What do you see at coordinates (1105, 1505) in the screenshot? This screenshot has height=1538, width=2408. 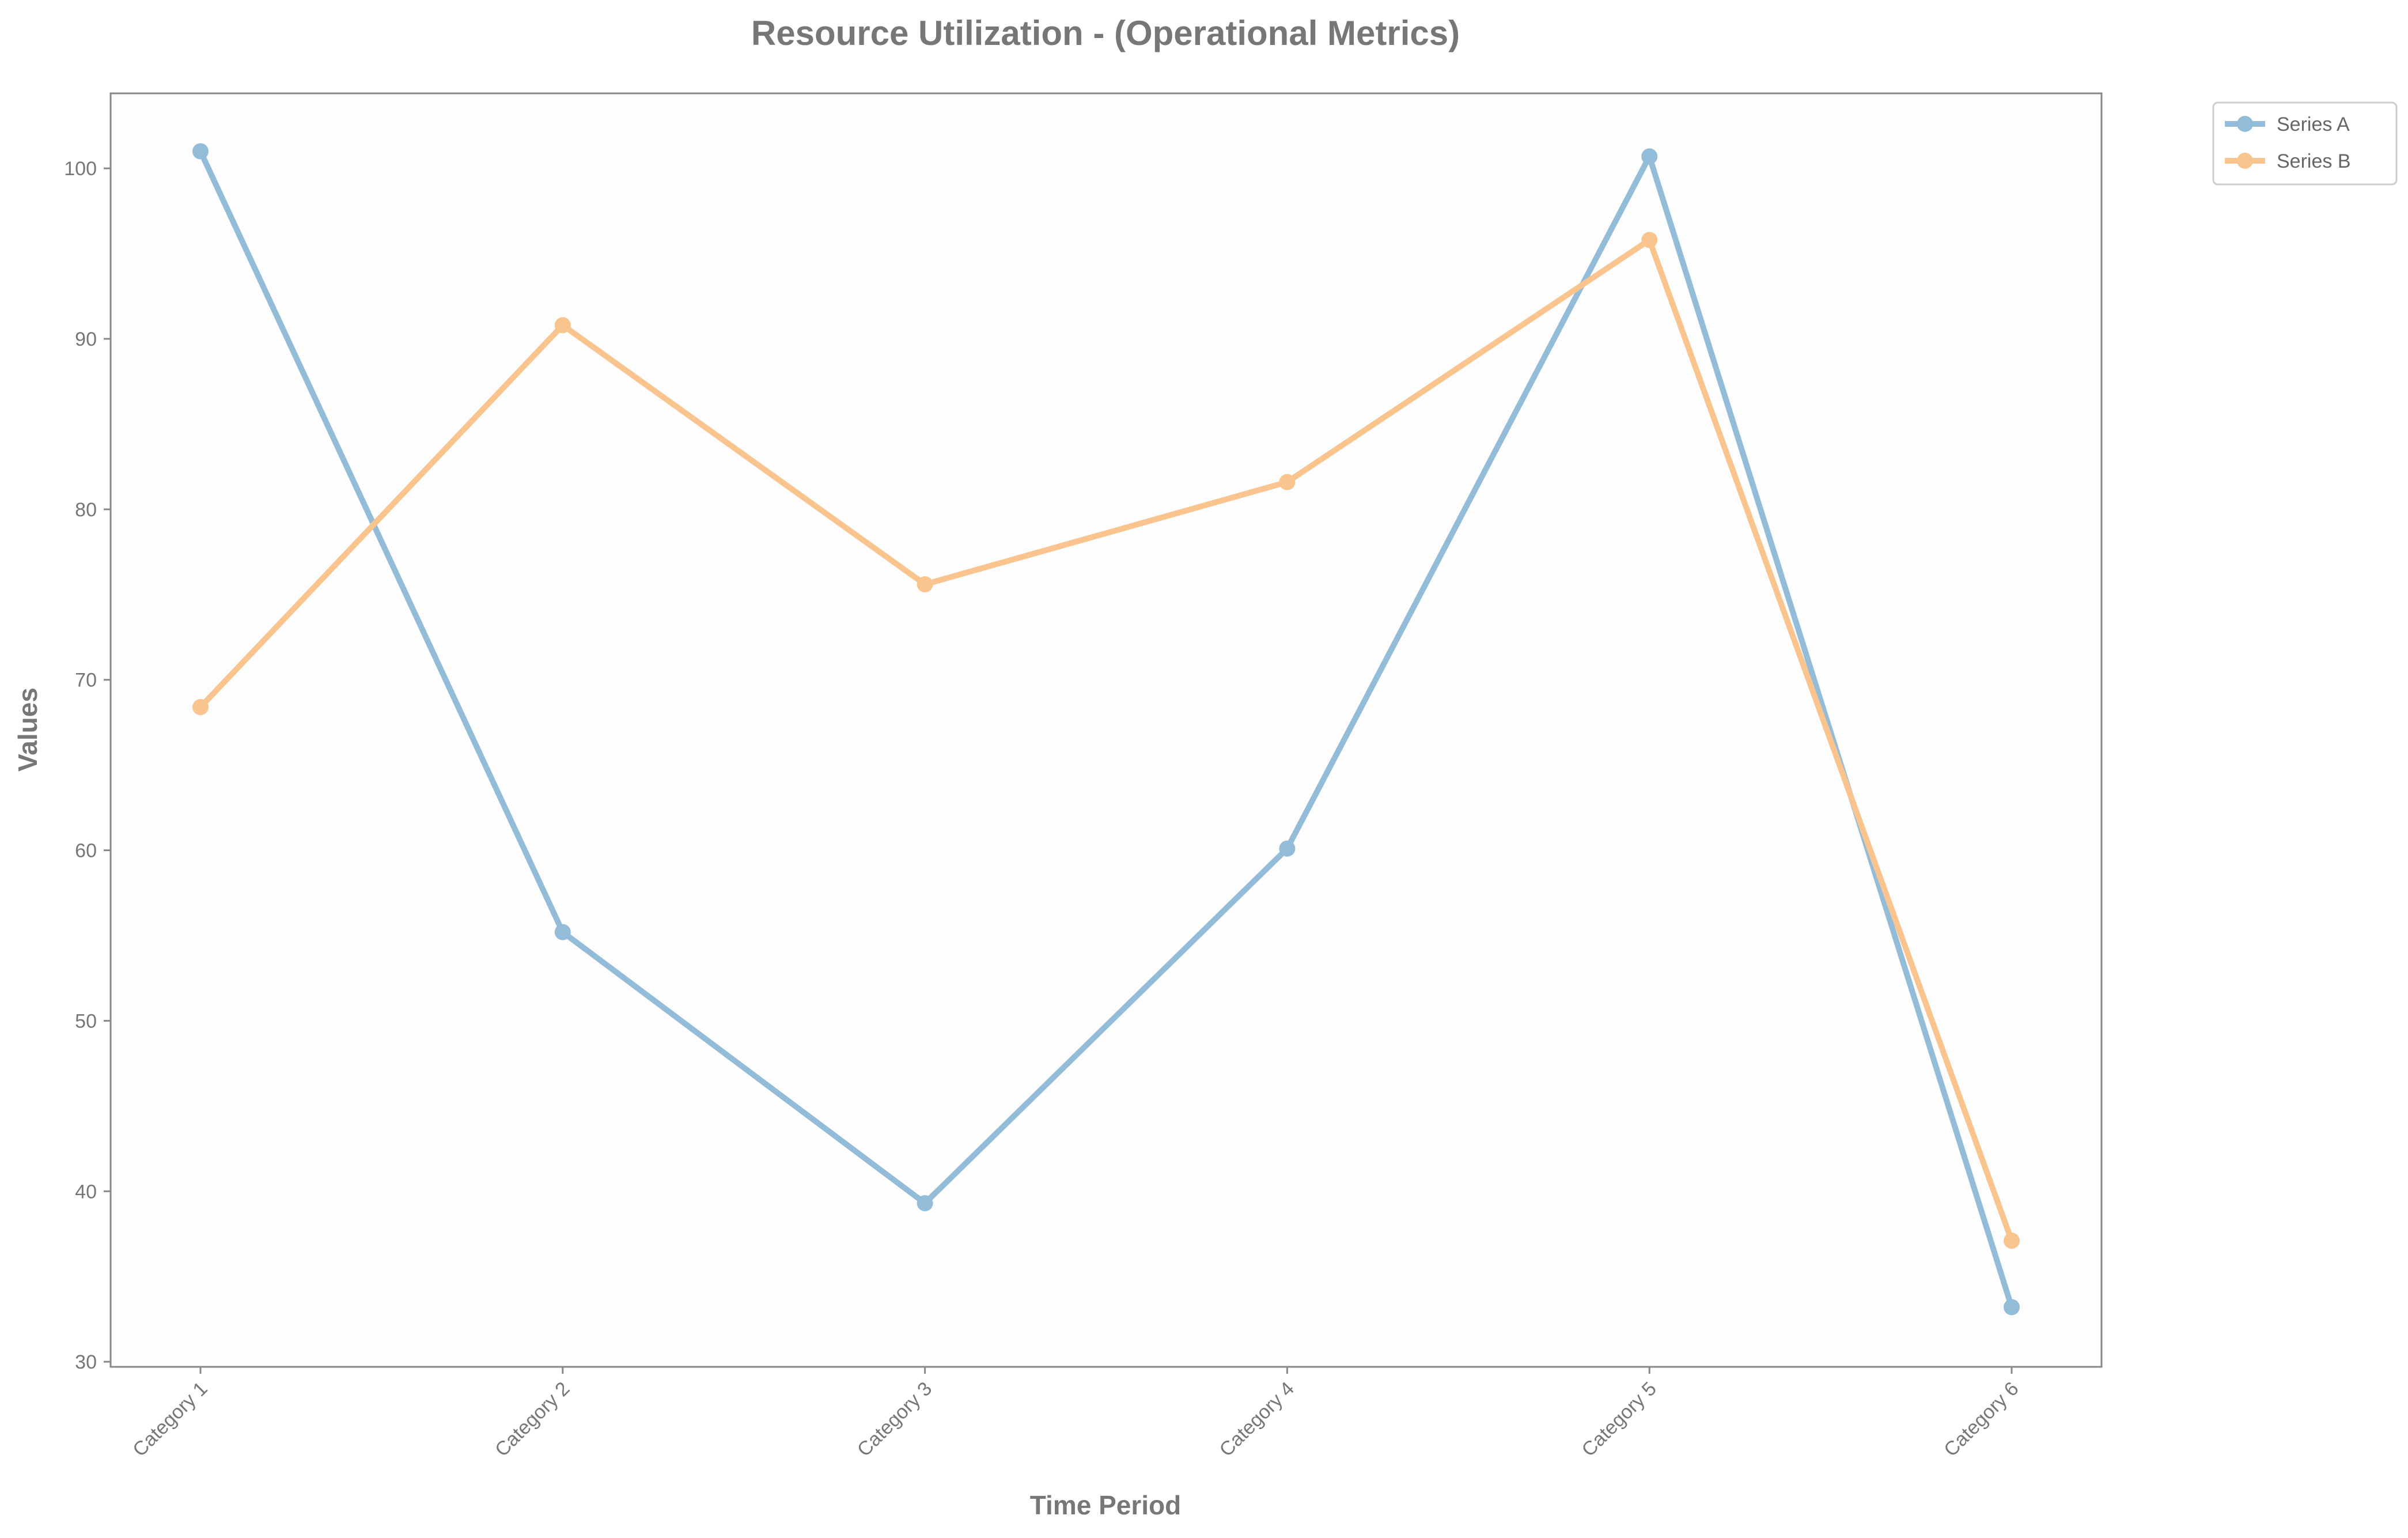 I see `x-axis-label: Time Period` at bounding box center [1105, 1505].